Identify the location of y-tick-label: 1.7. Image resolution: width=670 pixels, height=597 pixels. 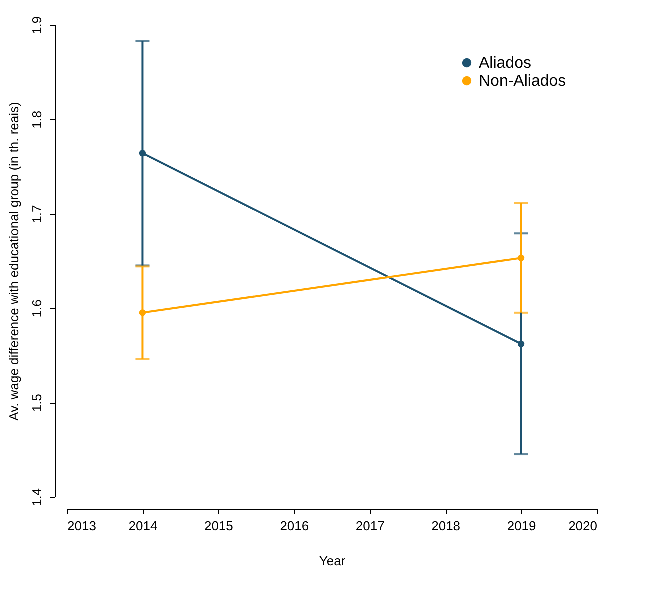
(37, 214).